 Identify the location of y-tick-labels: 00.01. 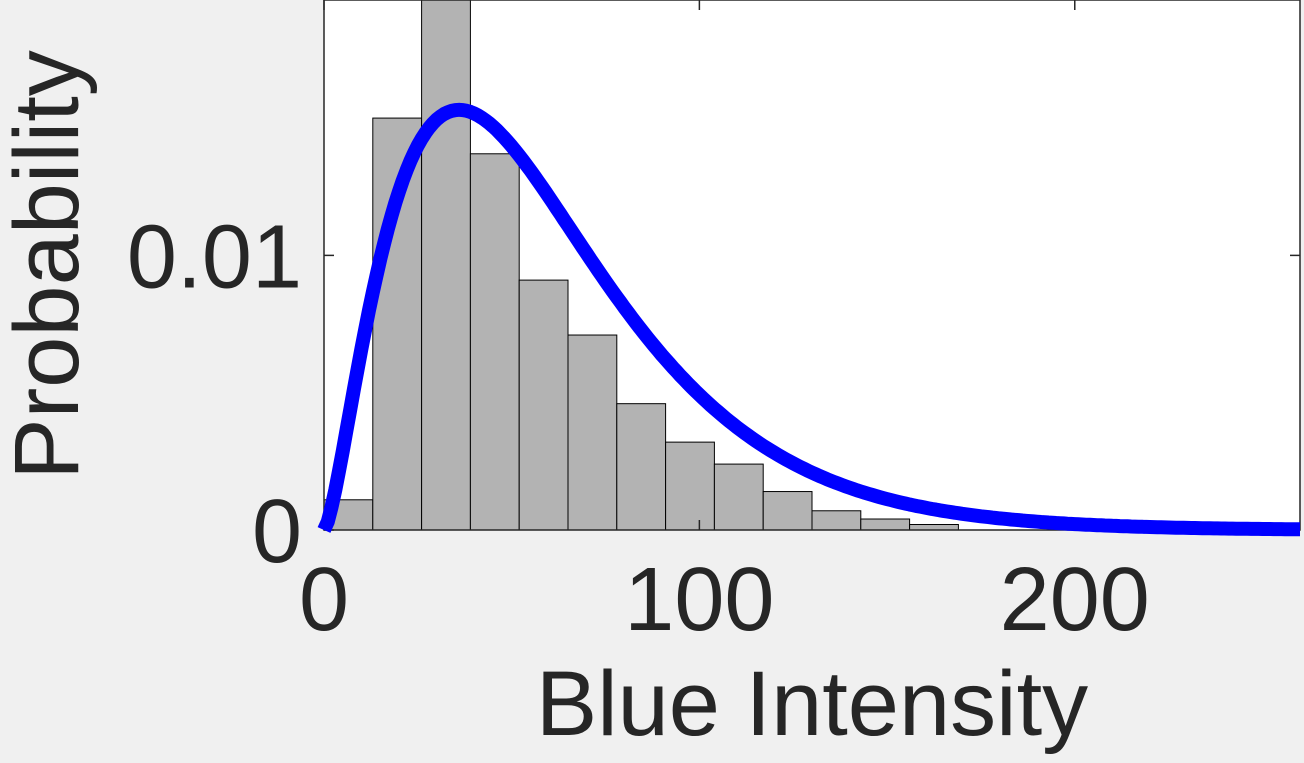
(214, 394).